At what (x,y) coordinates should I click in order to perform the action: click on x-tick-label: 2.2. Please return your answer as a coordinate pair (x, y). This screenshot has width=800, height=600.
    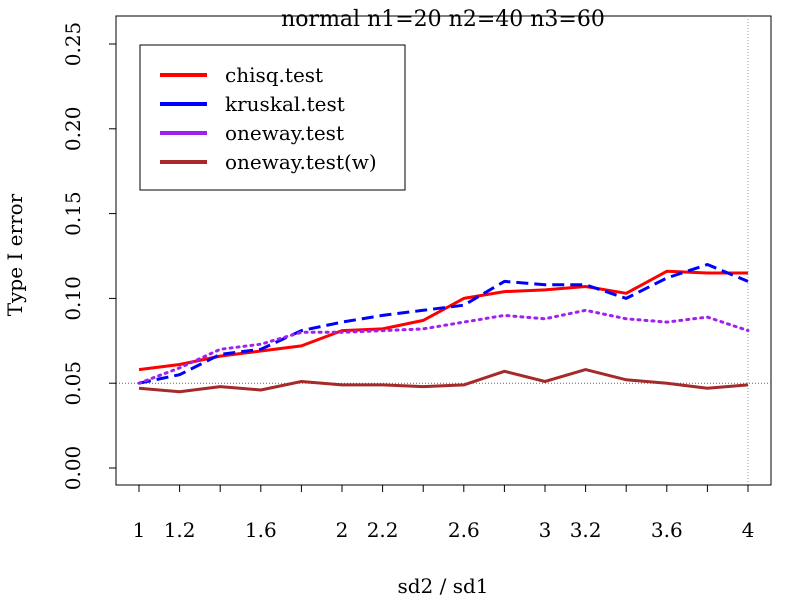
    Looking at the image, I should click on (383, 530).